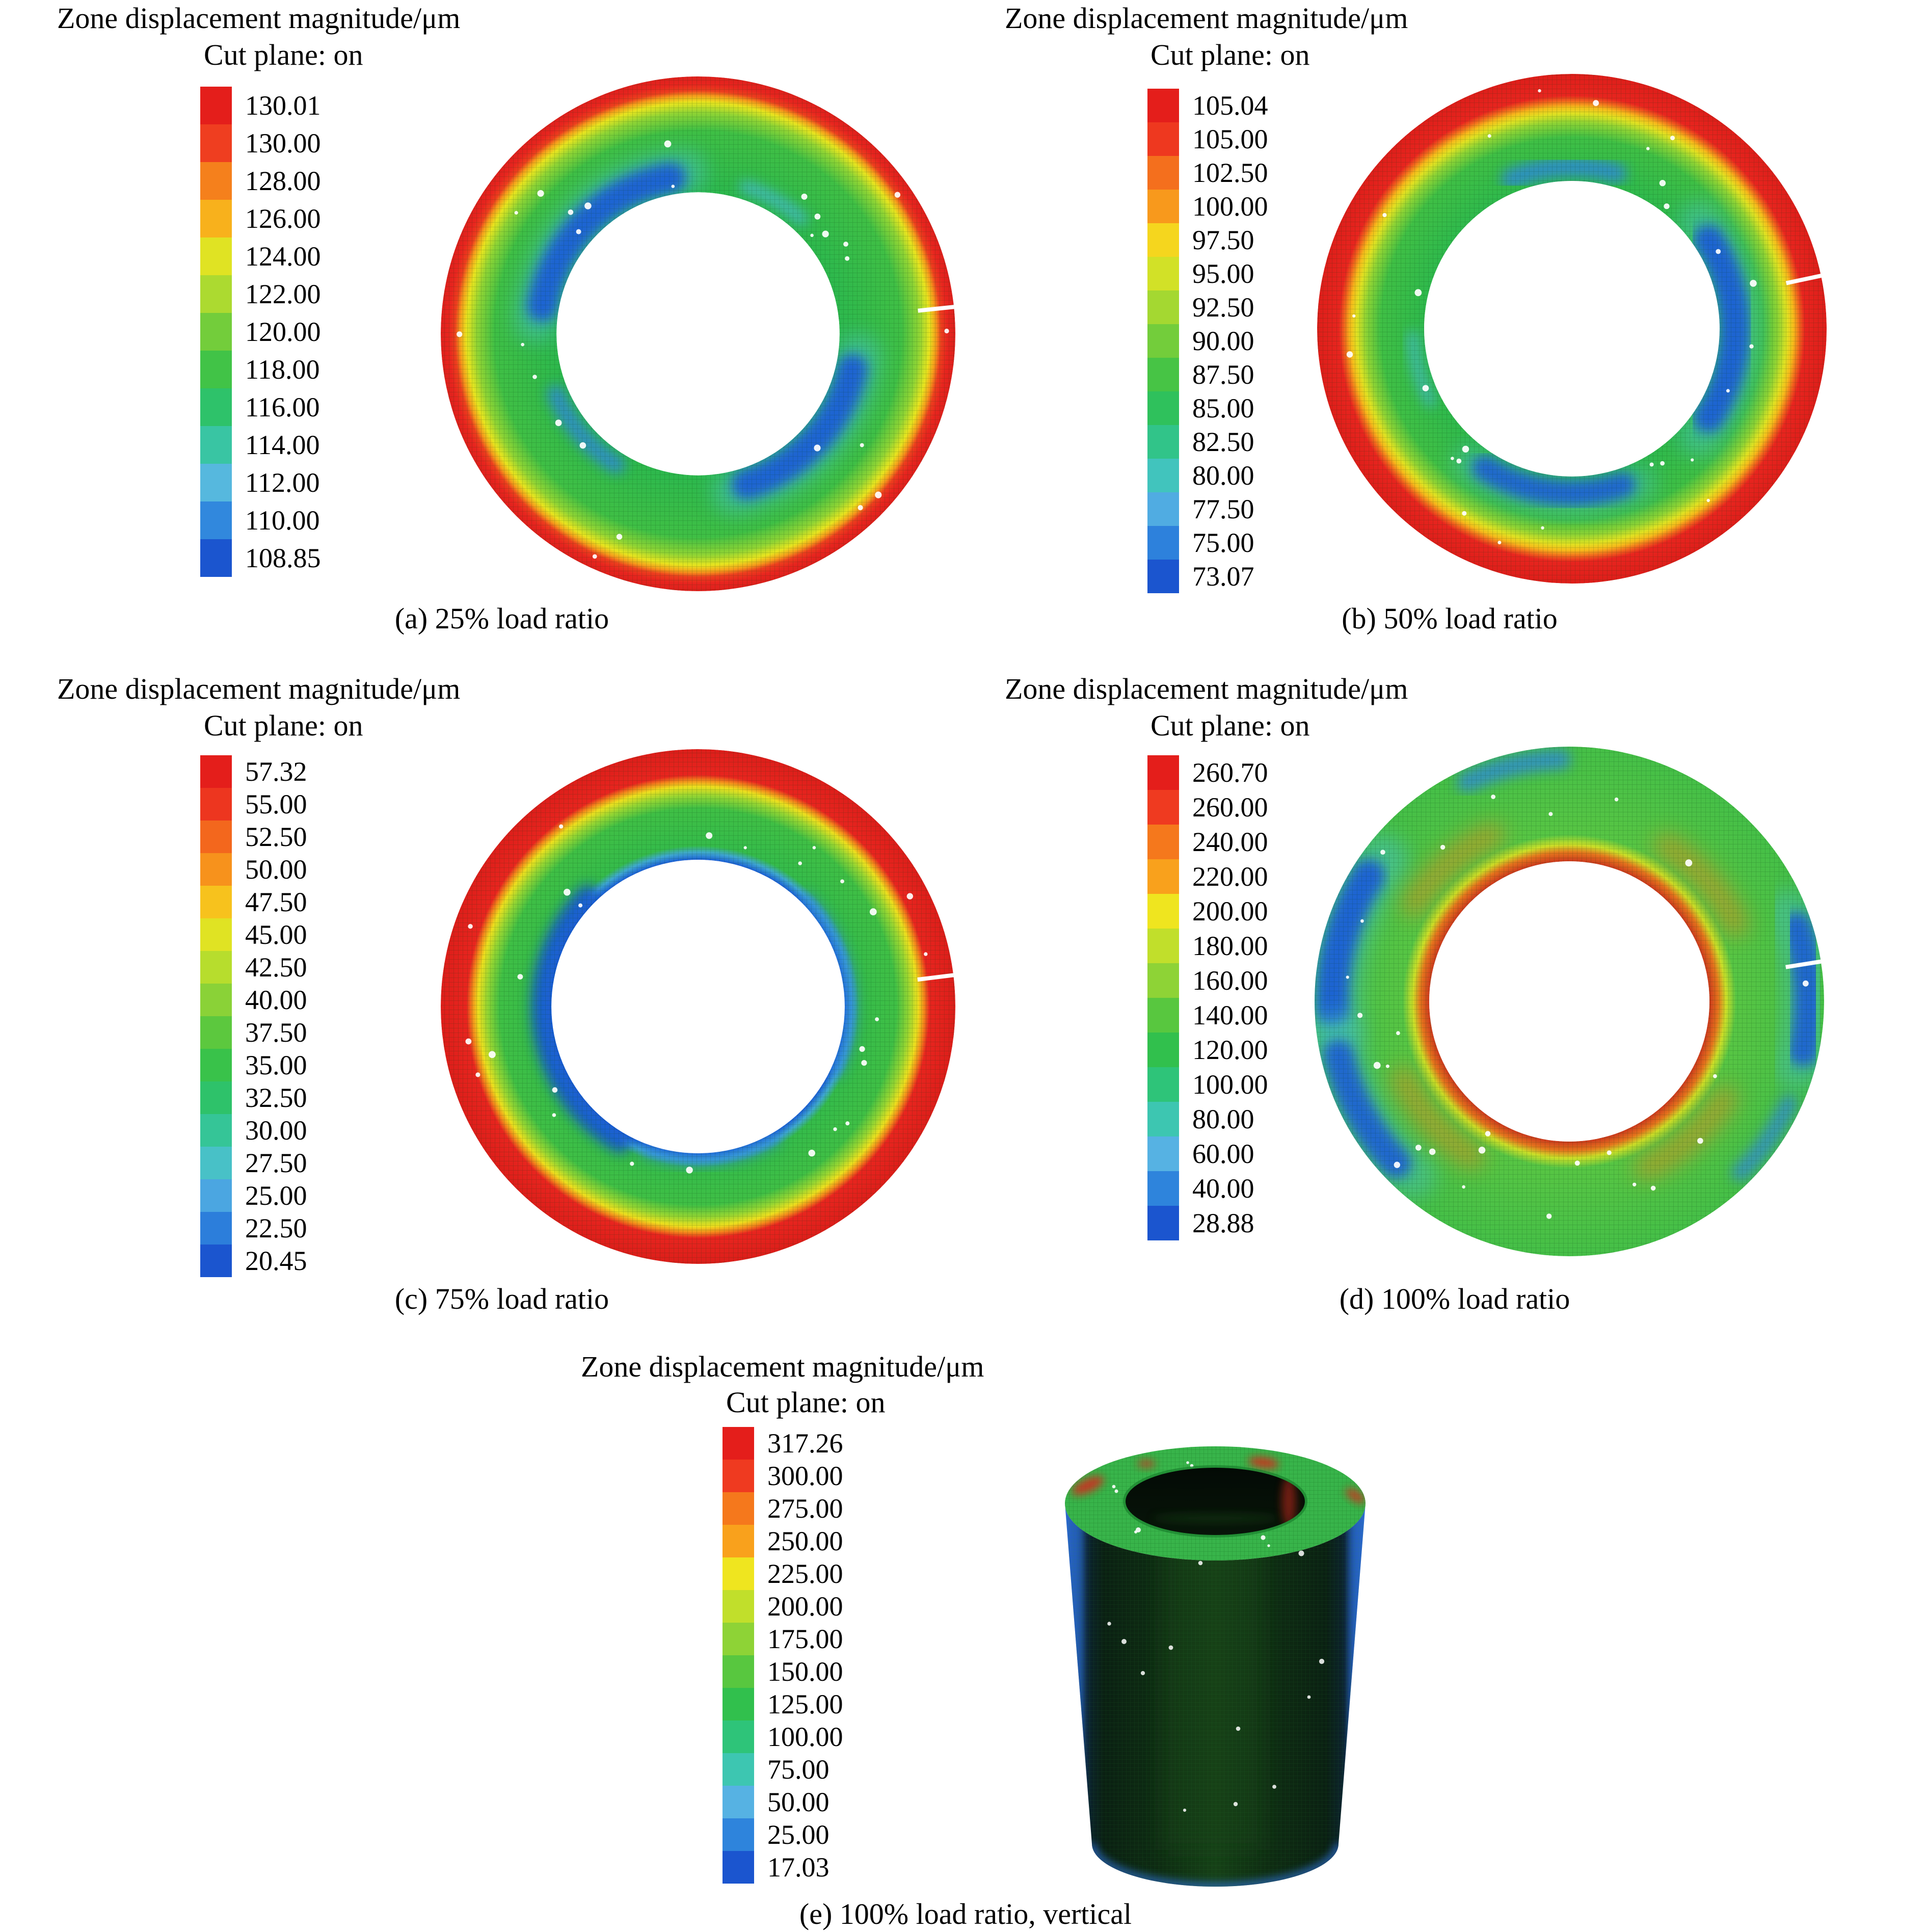 This screenshot has width=1926, height=1932. Describe the element at coordinates (1223, 442) in the screenshot. I see `legend-value: 82.50` at that location.